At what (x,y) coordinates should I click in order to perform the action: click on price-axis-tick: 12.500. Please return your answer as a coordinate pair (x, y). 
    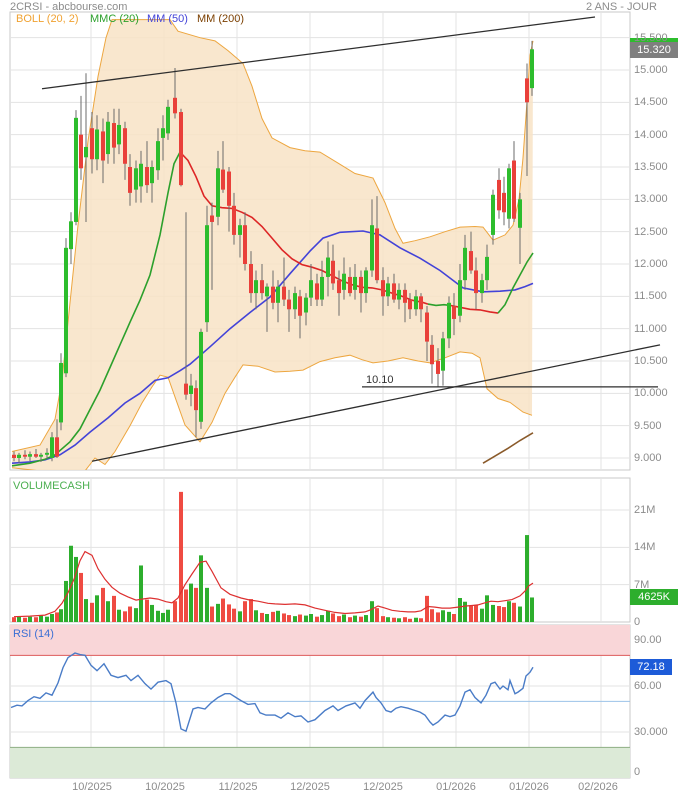
    Looking at the image, I should click on (651, 231).